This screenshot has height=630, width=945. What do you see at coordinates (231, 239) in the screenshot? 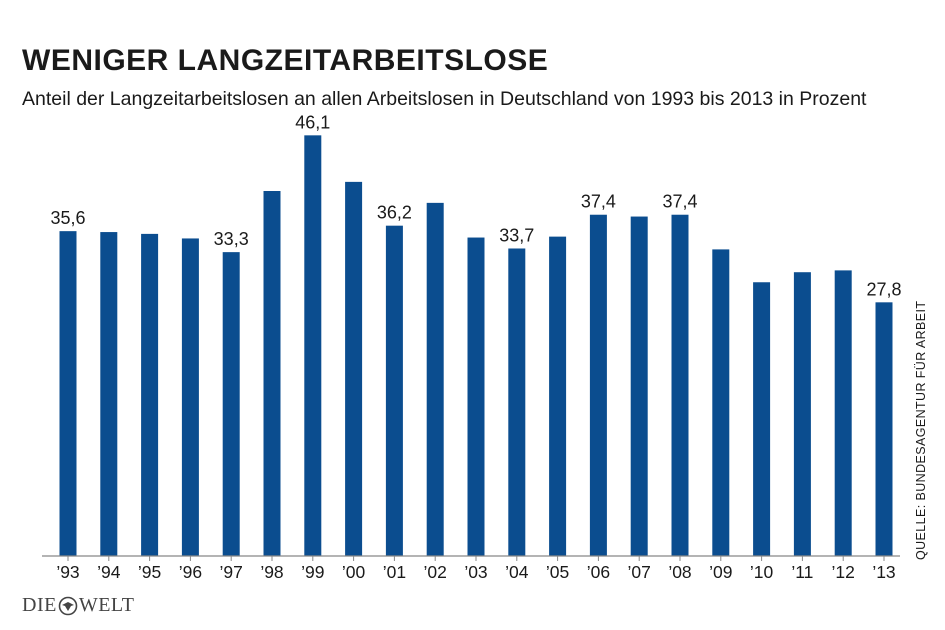
I see `data-label: 33,3` at bounding box center [231, 239].